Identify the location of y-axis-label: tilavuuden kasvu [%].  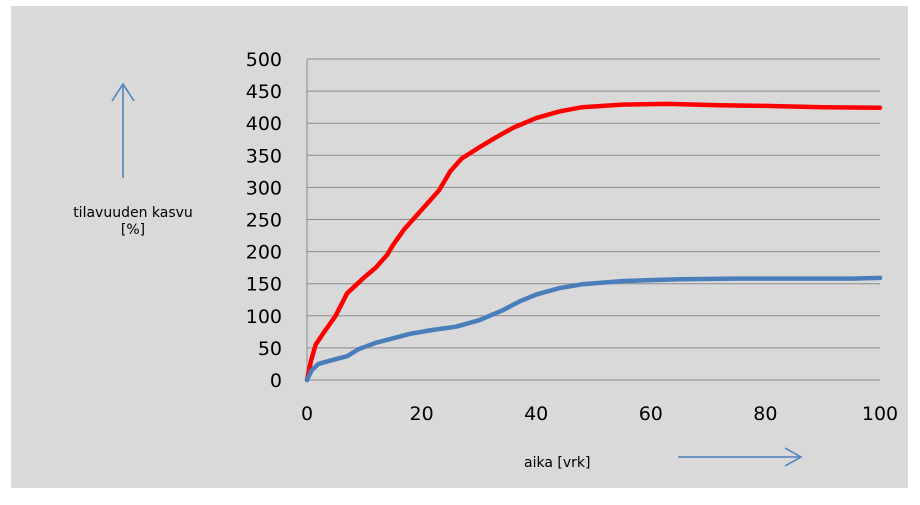
(133, 221).